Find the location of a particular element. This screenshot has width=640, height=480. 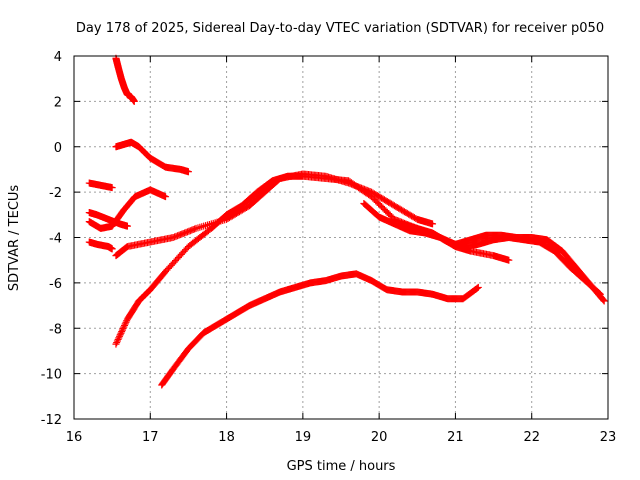

y-axis-title: SDTVAR / TECUs is located at coordinates (14, 238).